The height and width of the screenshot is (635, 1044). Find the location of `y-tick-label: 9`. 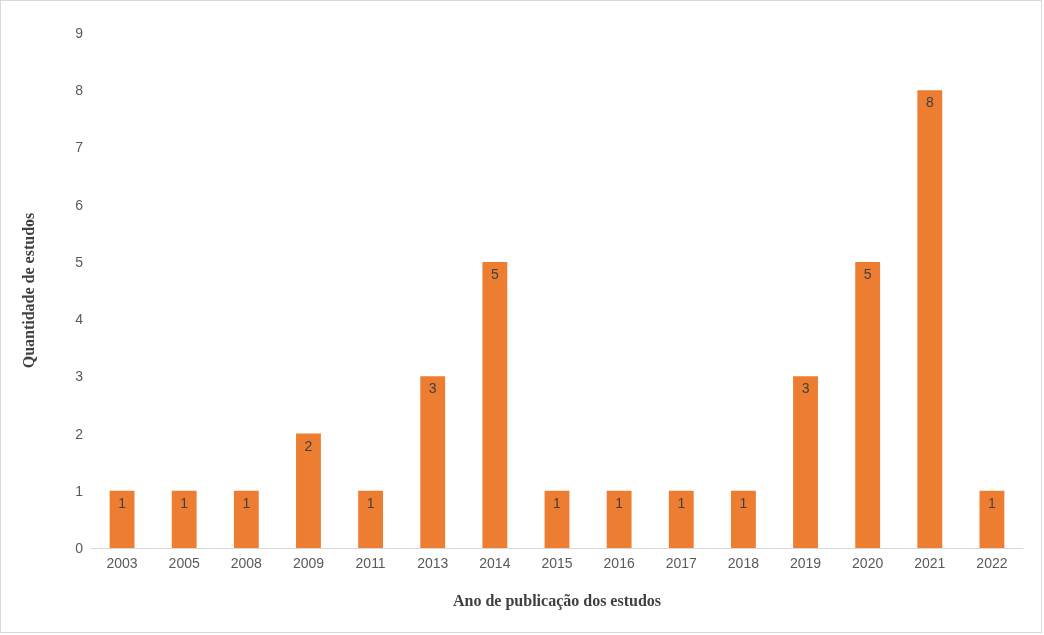

y-tick-label: 9 is located at coordinates (79, 33).